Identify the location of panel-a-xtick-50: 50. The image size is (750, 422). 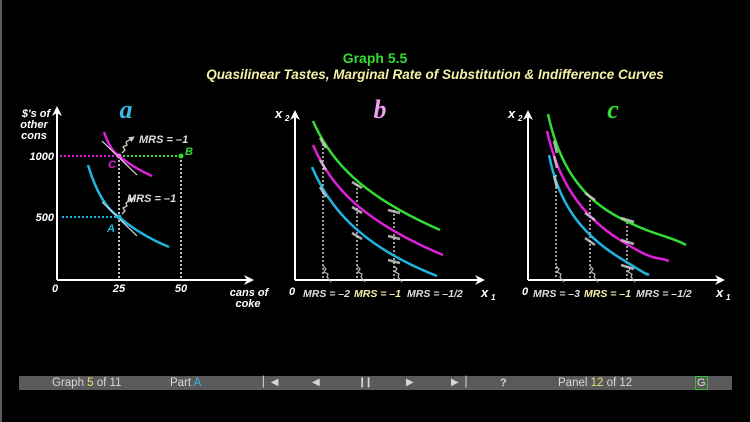
(181, 289).